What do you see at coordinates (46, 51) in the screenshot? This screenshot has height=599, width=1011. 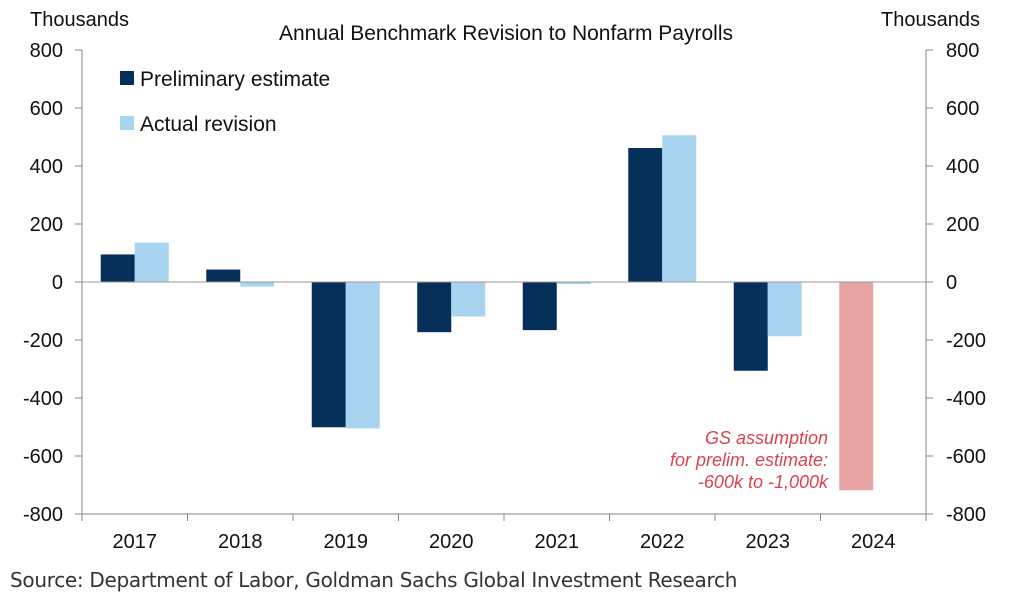 I see `left-y-tick-label: 800` at bounding box center [46, 51].